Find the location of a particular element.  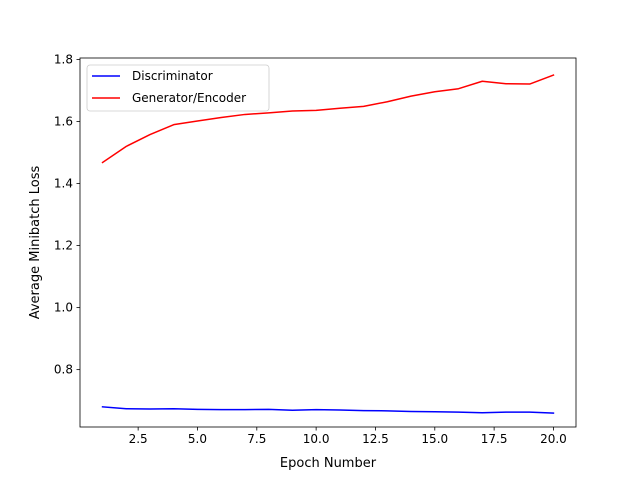

x-tick-label: 12.5 is located at coordinates (375, 439).